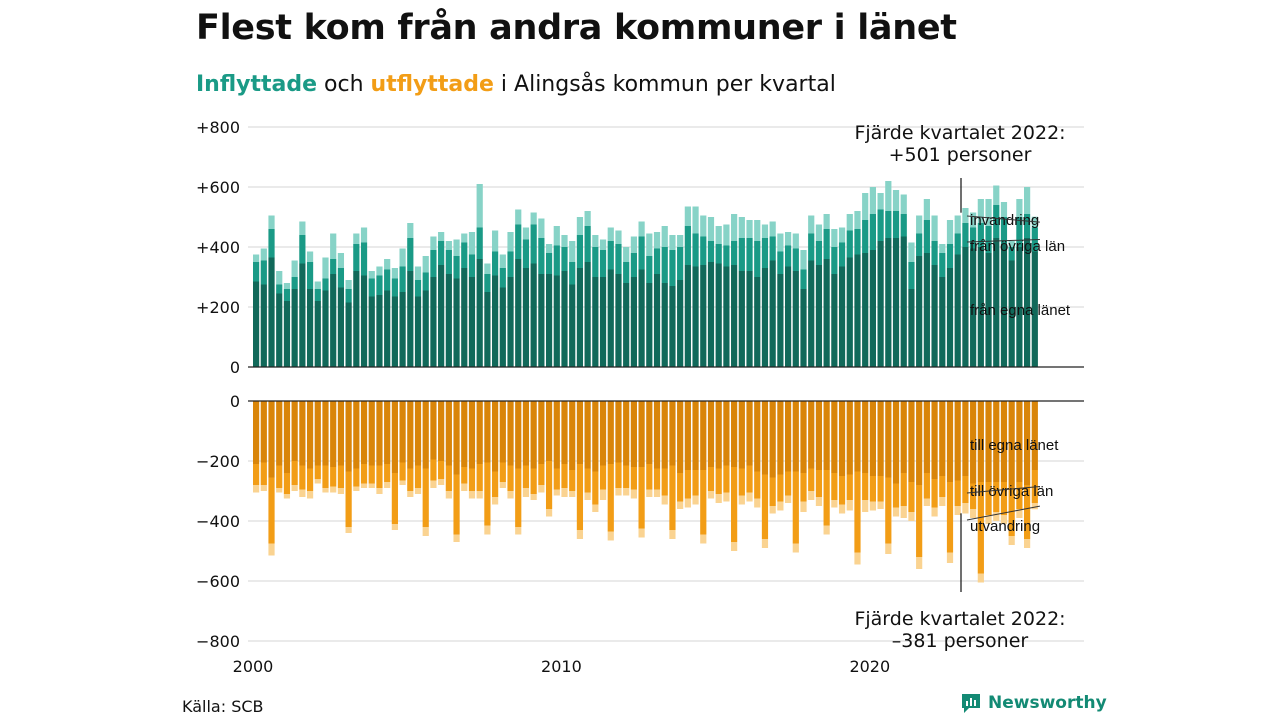 This screenshot has width=1280, height=720. Describe the element at coordinates (257, 84) in the screenshot. I see `subtitle-inflow-word: Inflyttade` at that location.